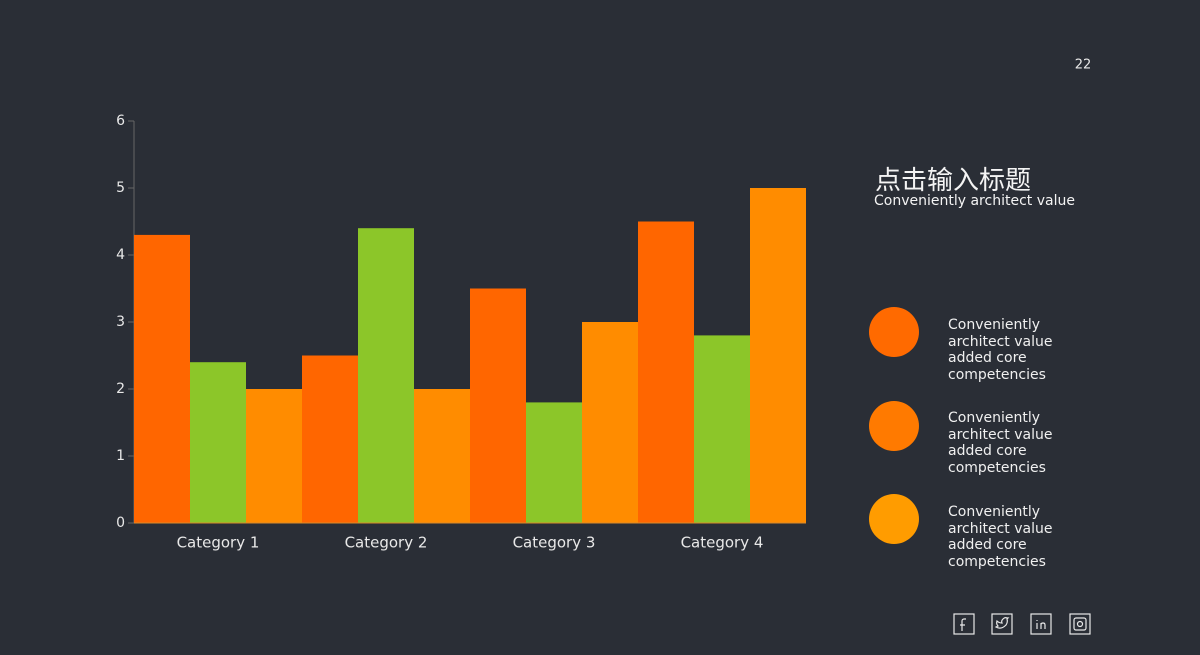  Describe the element at coordinates (120, 523) in the screenshot. I see `y-tick-label: 0` at that location.